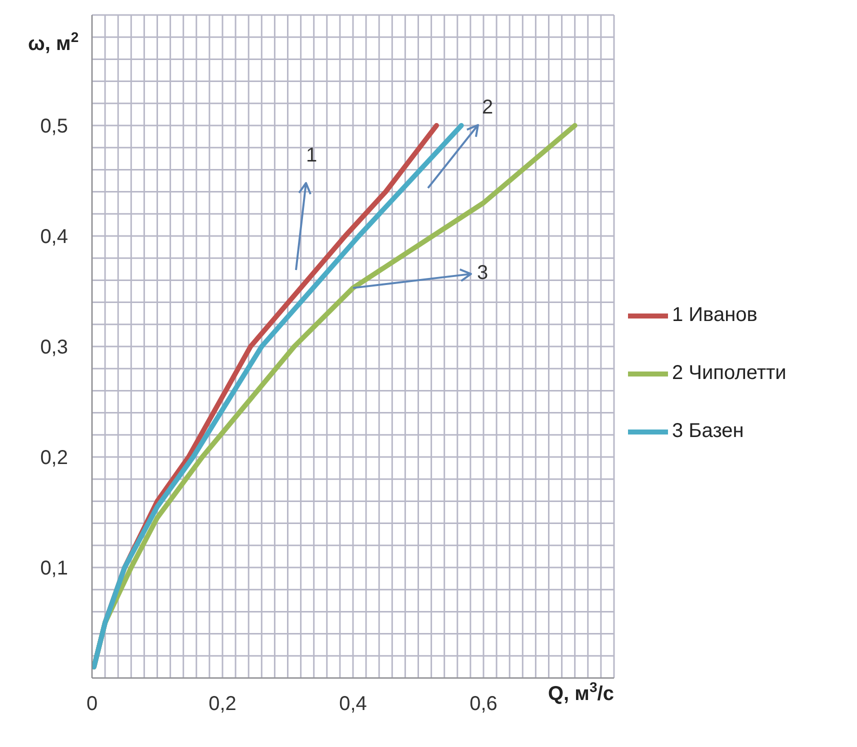  What do you see at coordinates (54, 569) in the screenshot?
I see `y-tick-label: 0,1` at bounding box center [54, 569].